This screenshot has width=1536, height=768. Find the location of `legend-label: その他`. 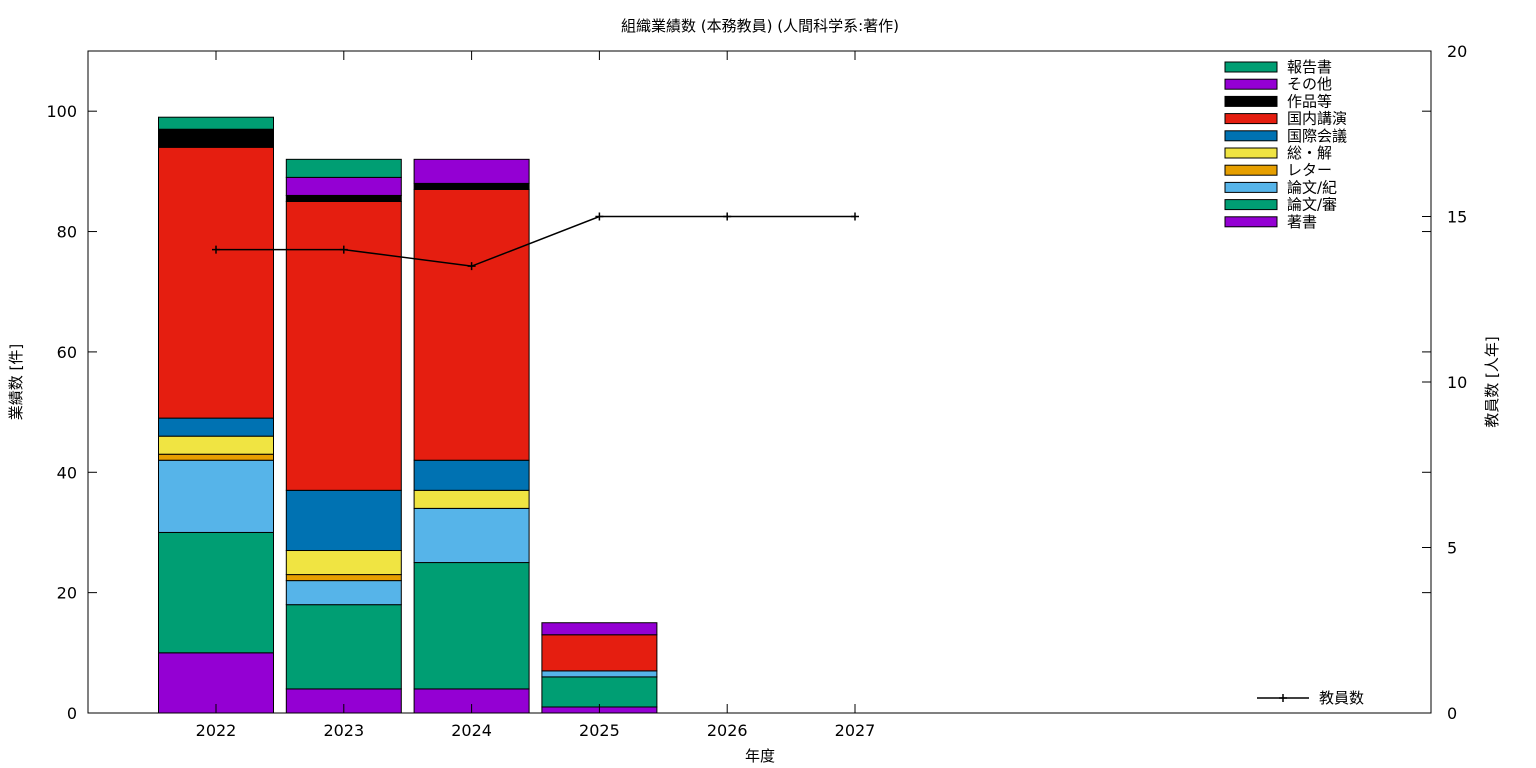

legend-label: その他 is located at coordinates (1309, 84).